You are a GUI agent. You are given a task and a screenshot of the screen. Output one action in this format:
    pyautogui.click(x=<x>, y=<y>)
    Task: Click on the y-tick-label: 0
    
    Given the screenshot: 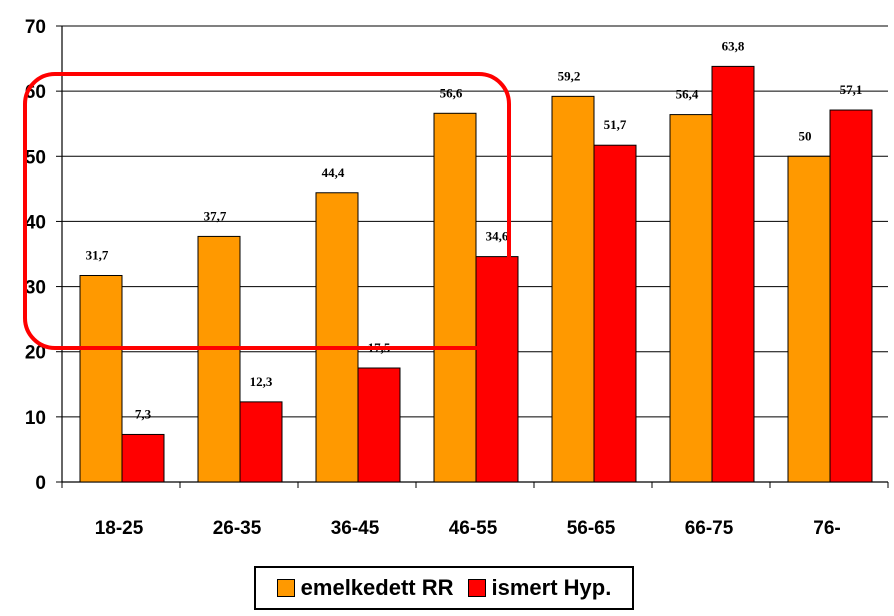 What is the action you would take?
    pyautogui.click(x=40, y=483)
    